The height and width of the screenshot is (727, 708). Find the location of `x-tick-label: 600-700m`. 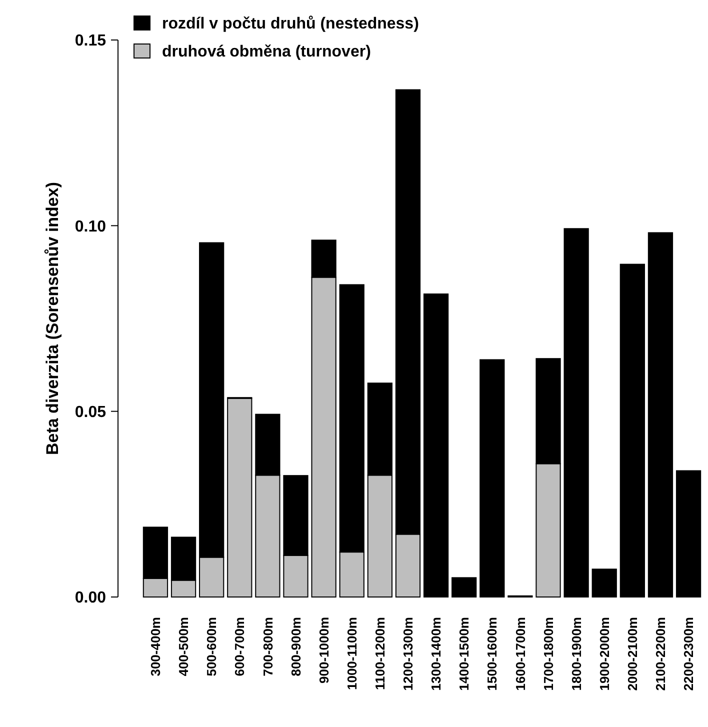

x-tick-label: 600-700m is located at coordinates (240, 646).